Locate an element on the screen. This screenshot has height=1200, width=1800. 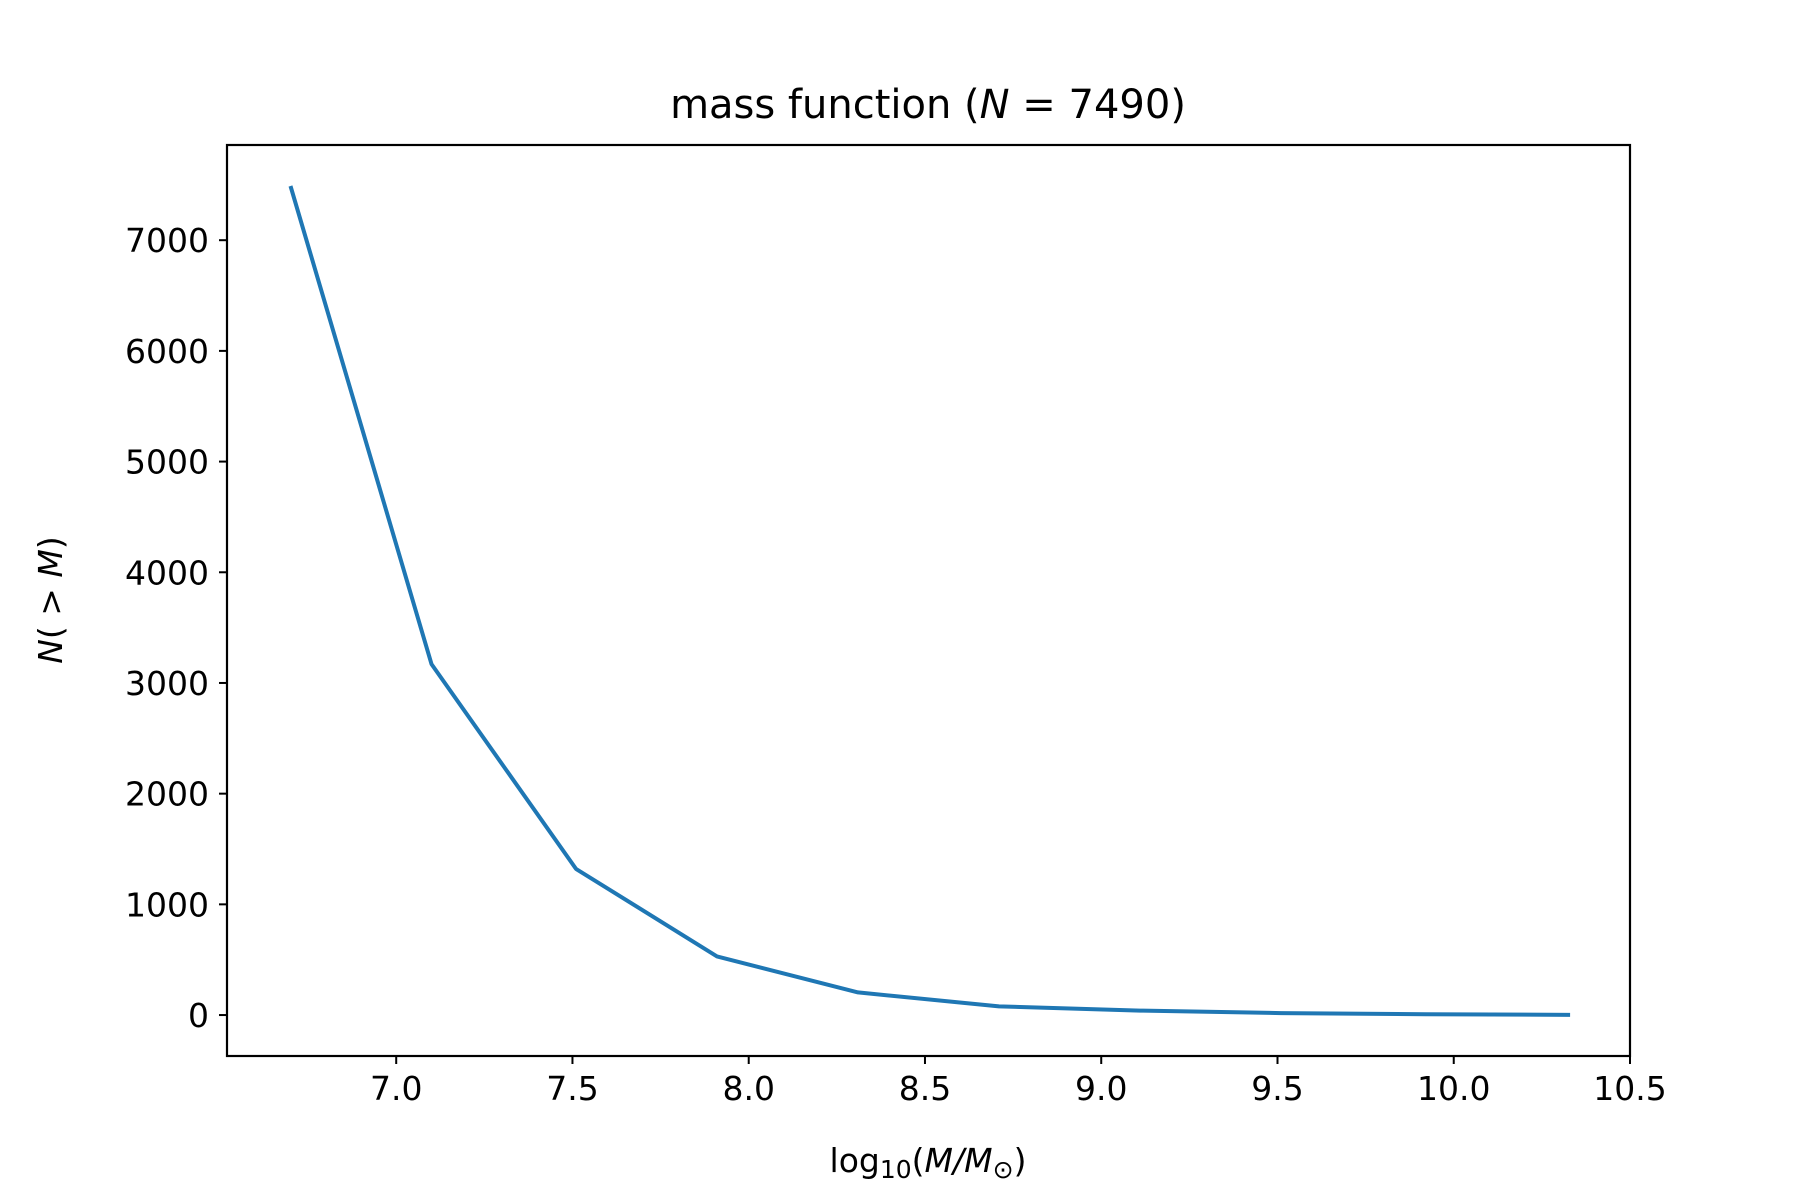
x-axis-label-log: log is located at coordinates (855, 1160).